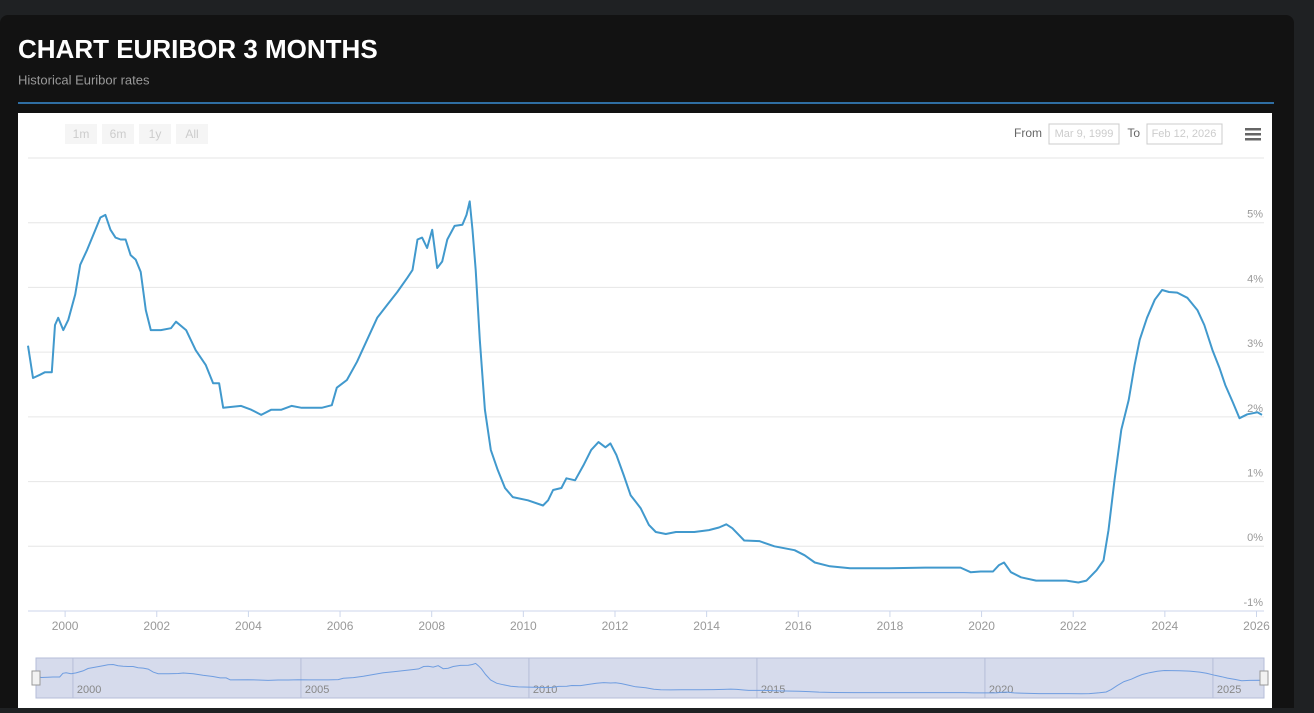 Image resolution: width=1314 pixels, height=713 pixels. What do you see at coordinates (1256, 626) in the screenshot?
I see `x-tick-label: 2026` at bounding box center [1256, 626].